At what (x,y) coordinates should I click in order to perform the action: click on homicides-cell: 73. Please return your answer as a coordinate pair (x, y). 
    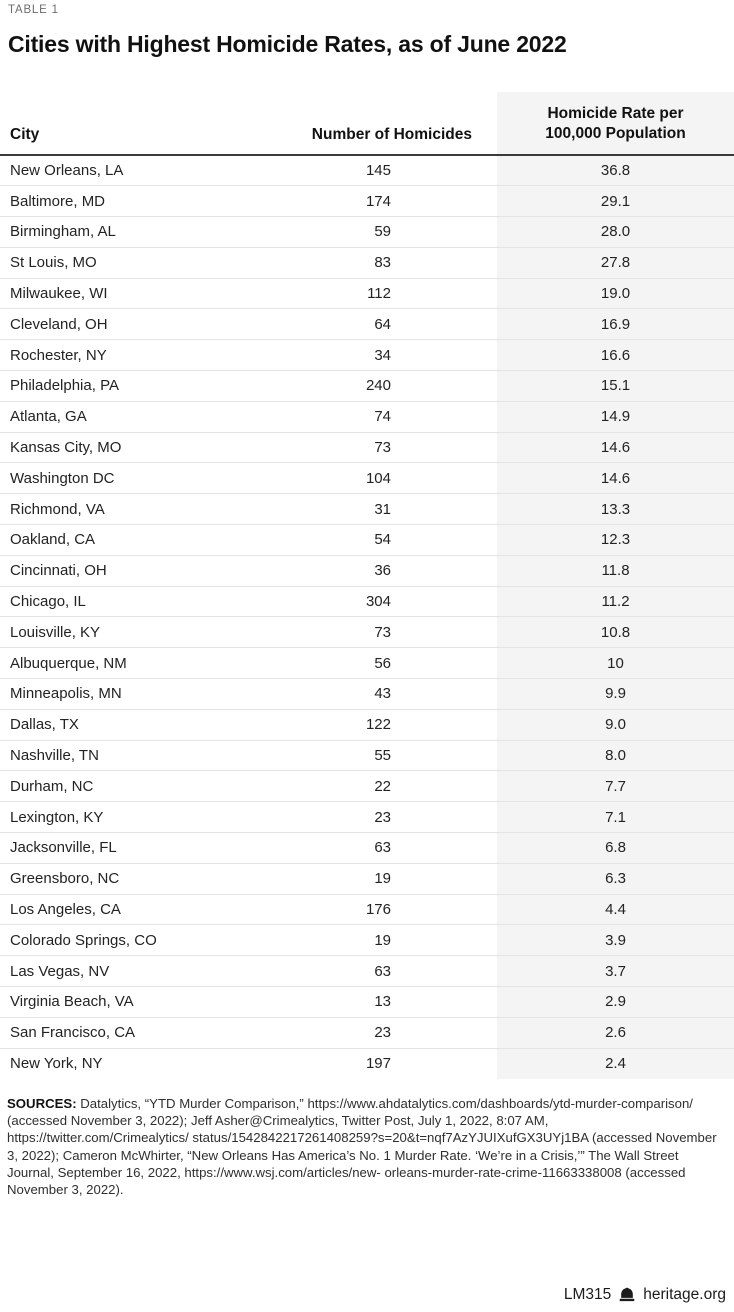
    Looking at the image, I should click on (378, 447).